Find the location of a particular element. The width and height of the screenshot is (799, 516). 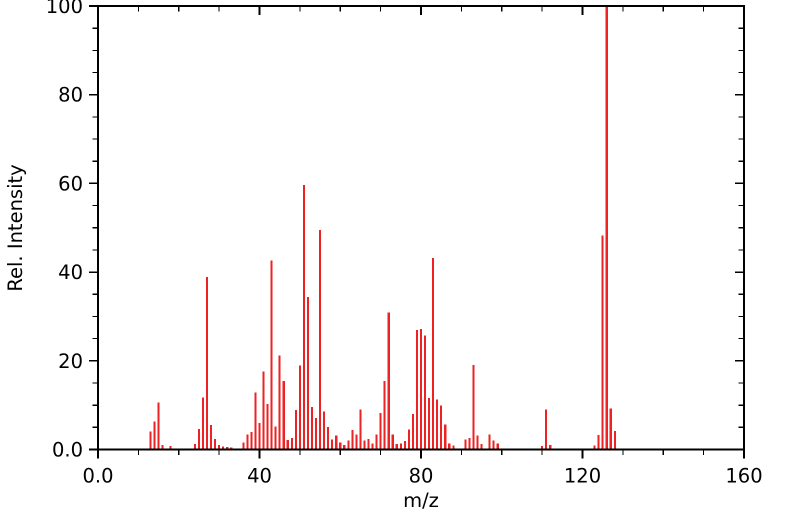

x-axis-label: m/z is located at coordinates (421, 500).